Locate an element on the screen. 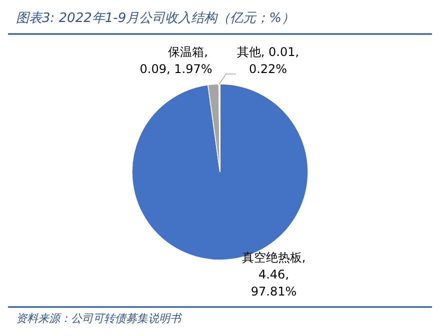 The image size is (440, 336). slice-label: 保温箱, 0.09, 1.97% is located at coordinates (176, 60).